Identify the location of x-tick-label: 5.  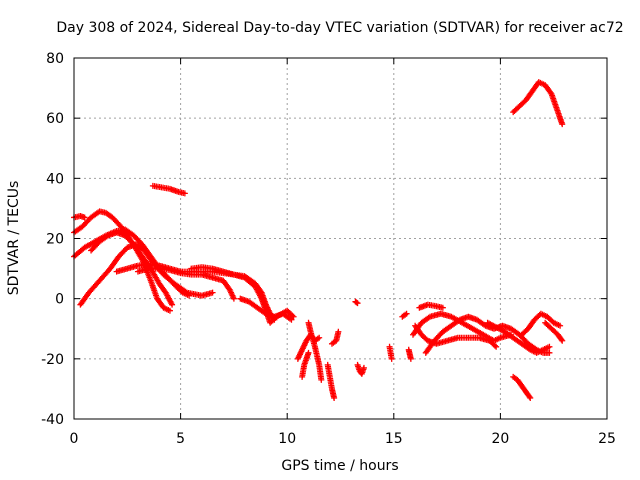
(180, 439).